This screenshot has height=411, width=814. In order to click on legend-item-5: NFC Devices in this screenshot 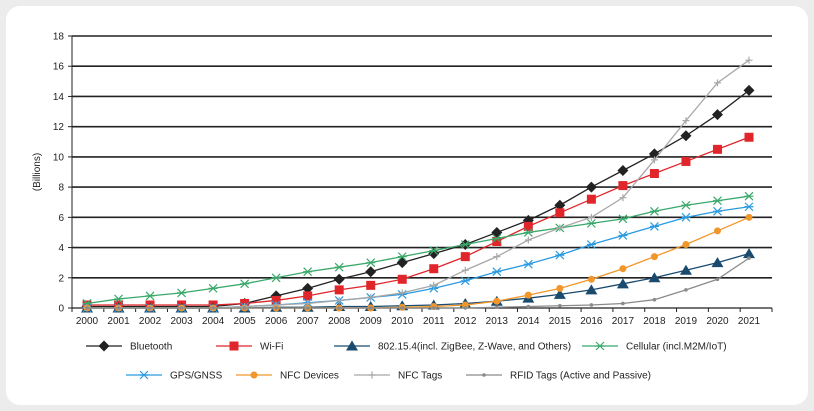, I will do `click(287, 376)`.